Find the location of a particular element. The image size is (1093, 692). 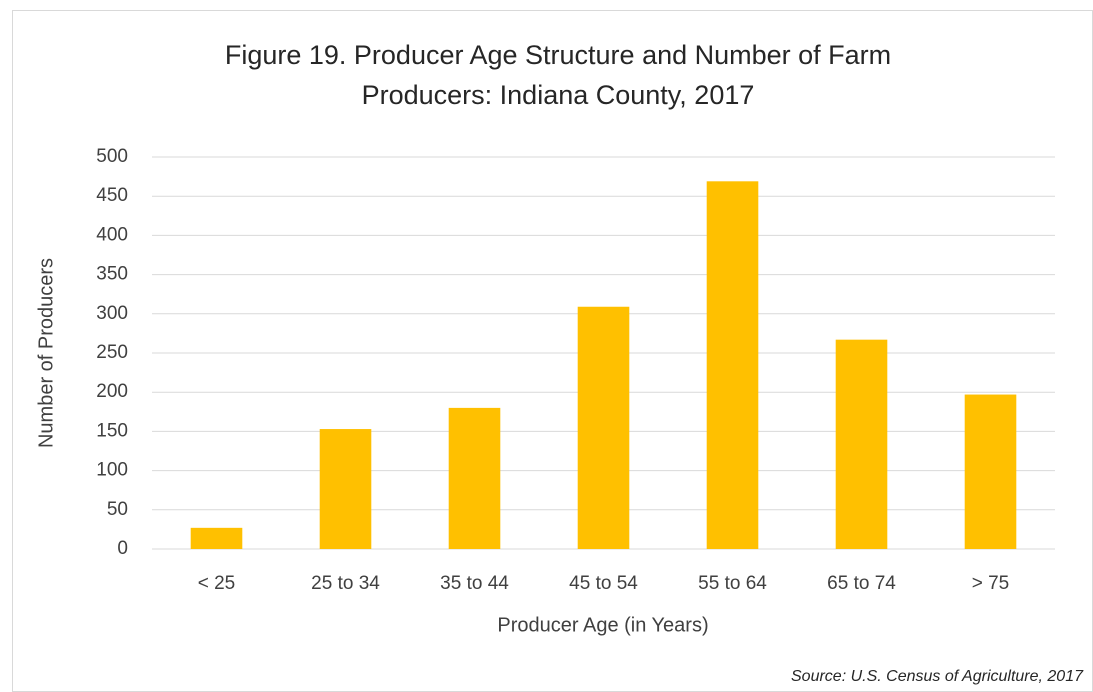

y-tick-label: 300 is located at coordinates (112, 313).